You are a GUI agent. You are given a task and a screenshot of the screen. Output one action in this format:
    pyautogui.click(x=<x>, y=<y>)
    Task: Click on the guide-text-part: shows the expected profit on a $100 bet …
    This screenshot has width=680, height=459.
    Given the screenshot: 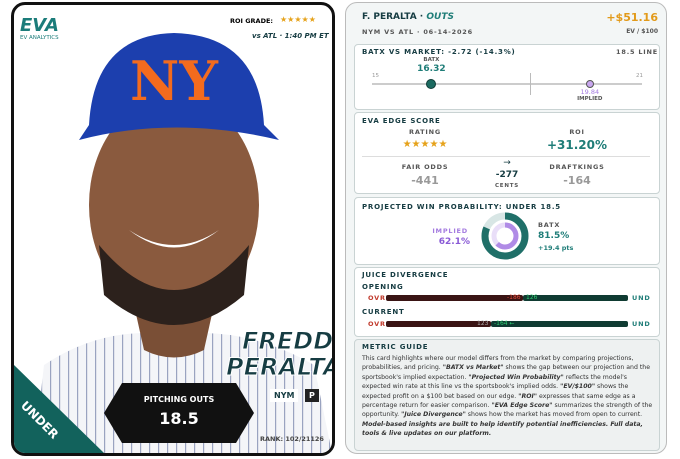 What is the action you would take?
    pyautogui.click(x=495, y=391)
    